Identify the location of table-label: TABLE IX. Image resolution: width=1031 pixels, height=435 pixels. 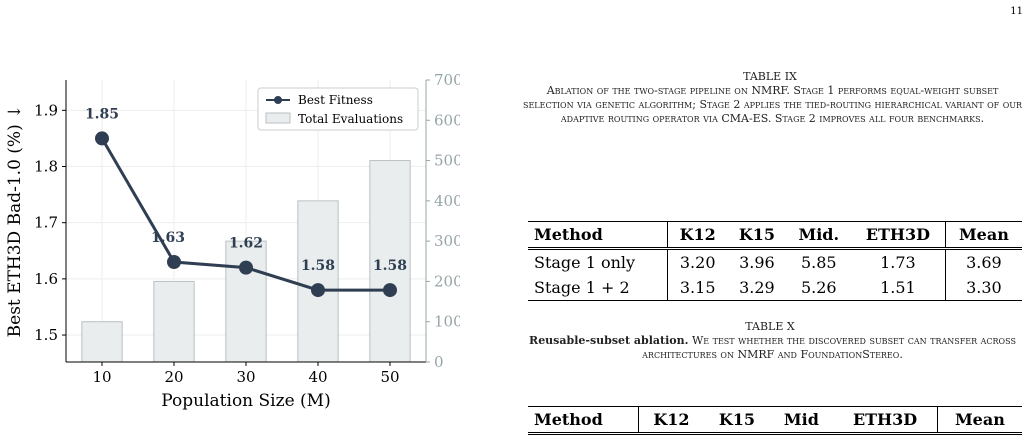
(770, 76).